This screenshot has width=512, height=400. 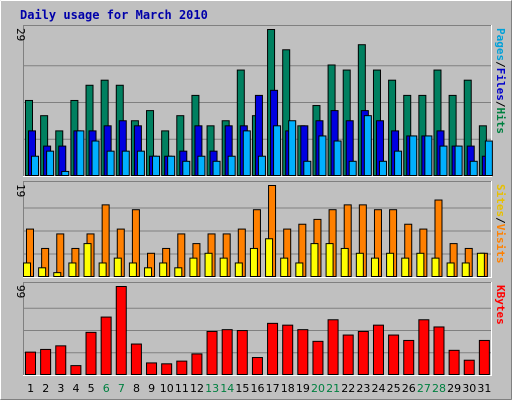 What do you see at coordinates (212, 388) in the screenshot?
I see `x-tick-label-13: 13` at bounding box center [212, 388].